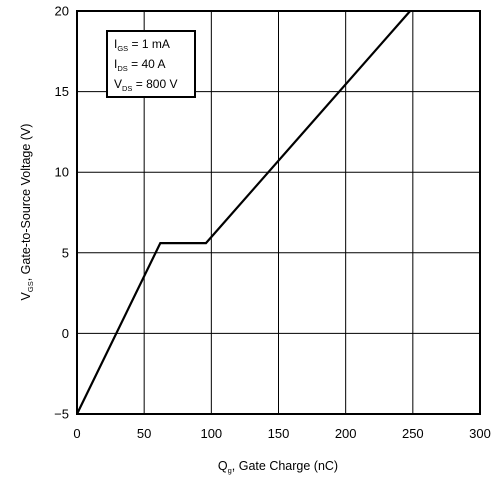  Describe the element at coordinates (346, 433) in the screenshot. I see `x-tick-label-4: 200` at that location.